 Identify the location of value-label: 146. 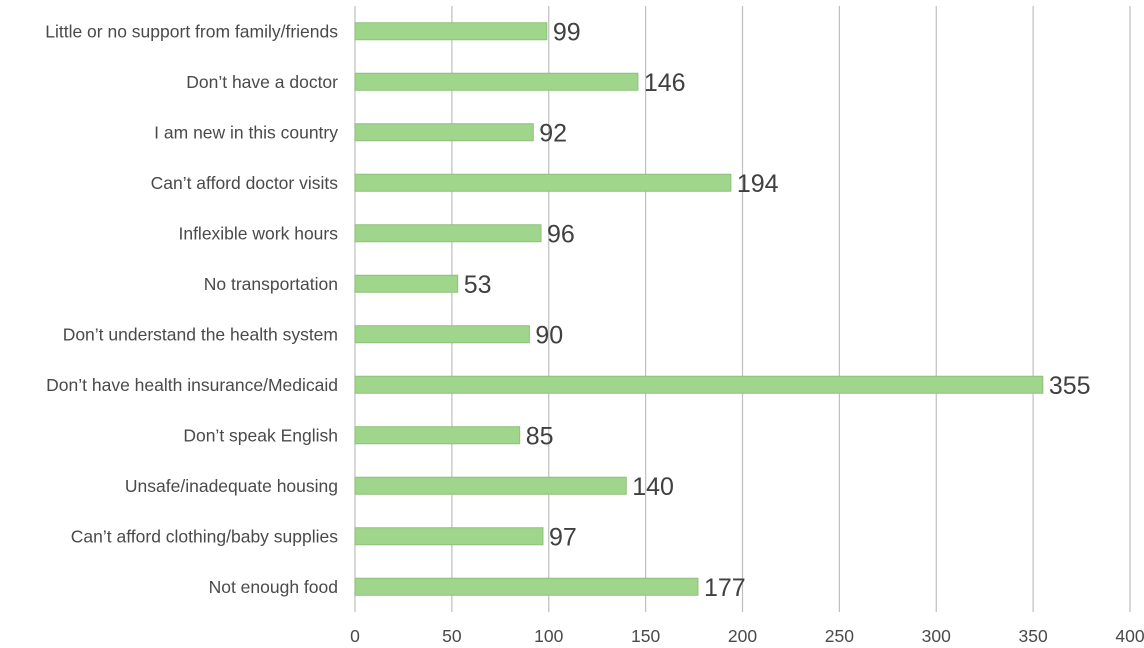
(665, 83).